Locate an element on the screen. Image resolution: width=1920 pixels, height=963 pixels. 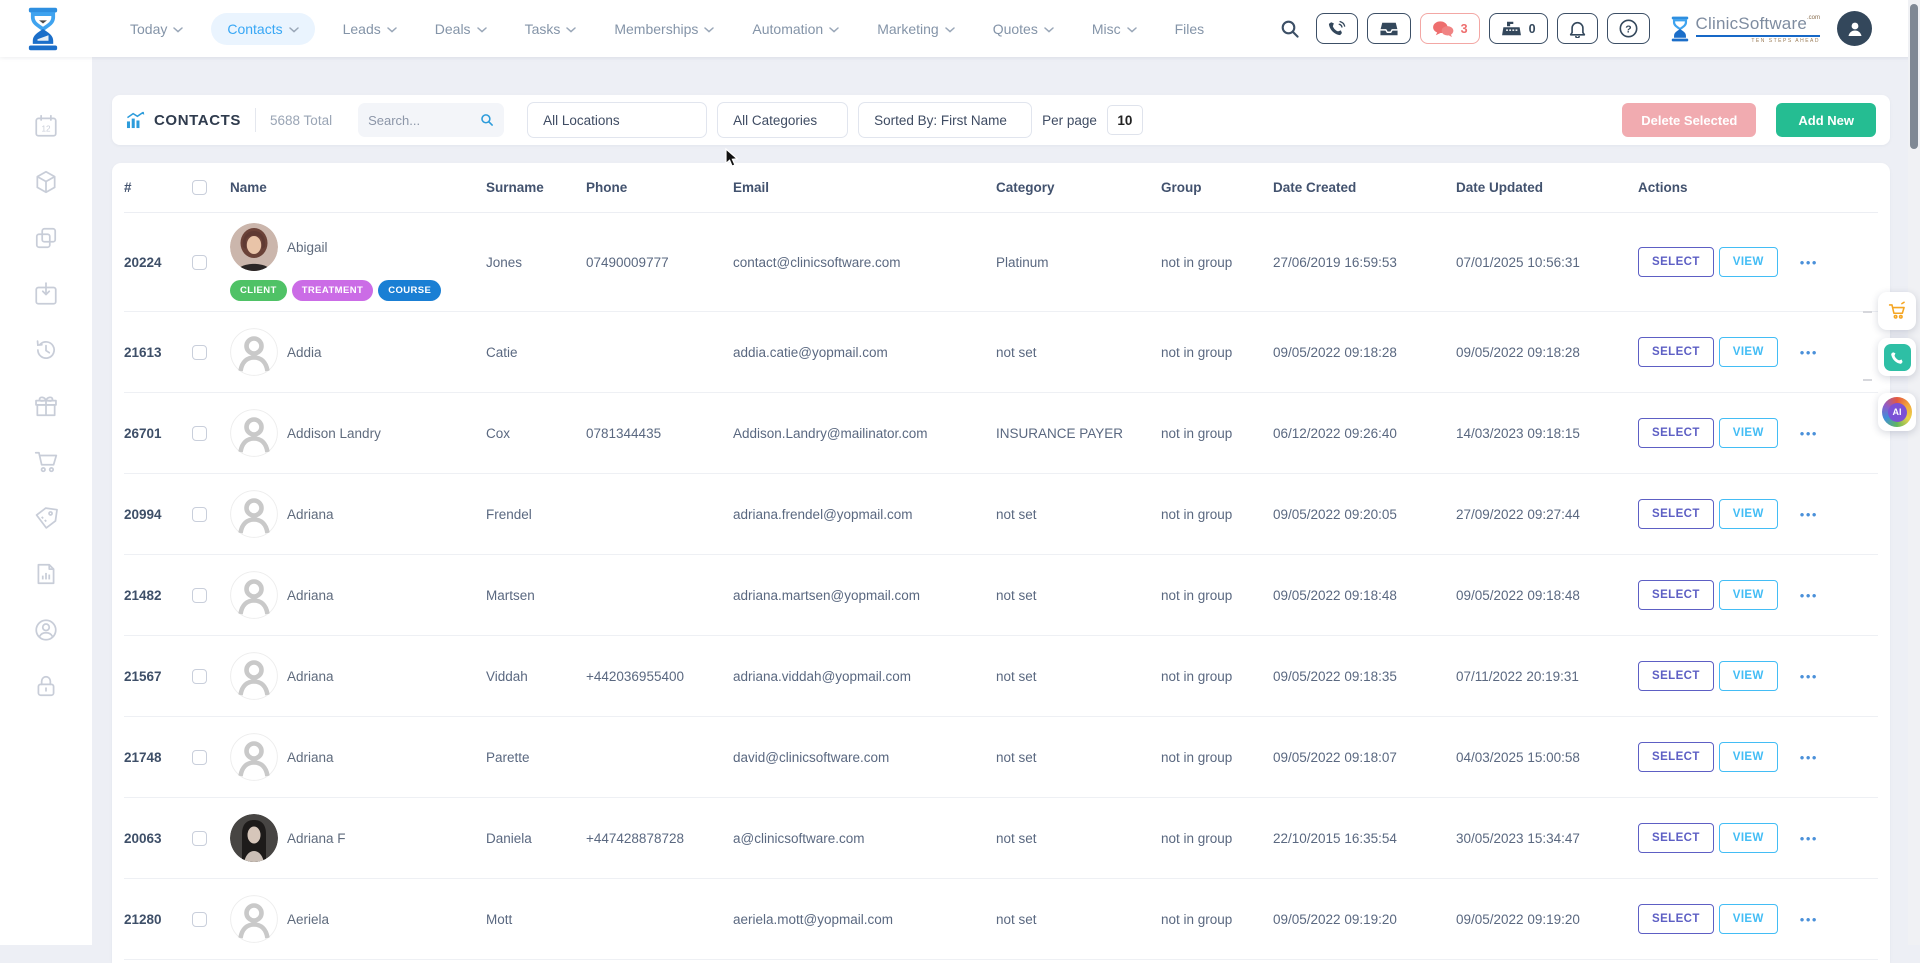
contact-name: Addia is located at coordinates (304, 352).